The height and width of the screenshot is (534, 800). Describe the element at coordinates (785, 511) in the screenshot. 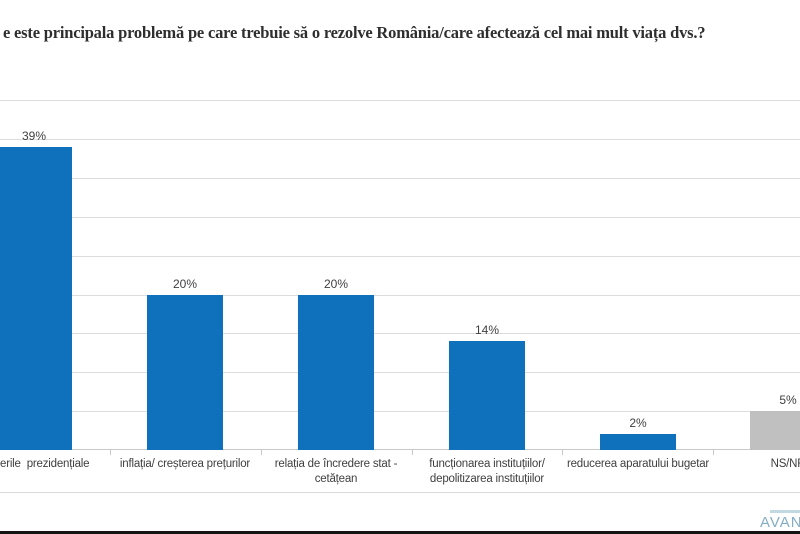

I see `logo-fine-print` at that location.